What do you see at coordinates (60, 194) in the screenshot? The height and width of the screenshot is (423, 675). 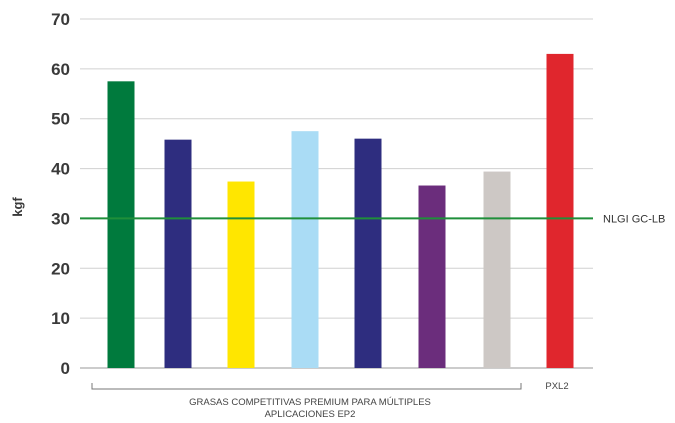 I see `y-axis-ticks: 0 10 20 30 40 50 60 70` at bounding box center [60, 194].